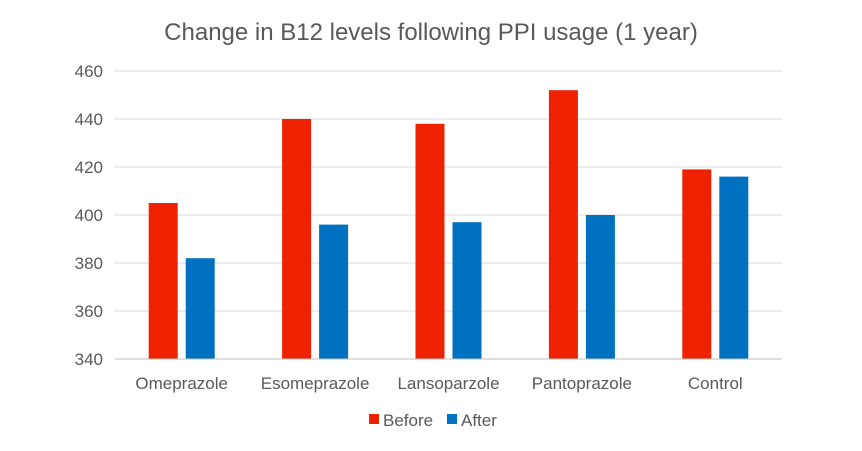  Describe the element at coordinates (448, 383) in the screenshot. I see `x-category-label: Lansoparzole` at that location.